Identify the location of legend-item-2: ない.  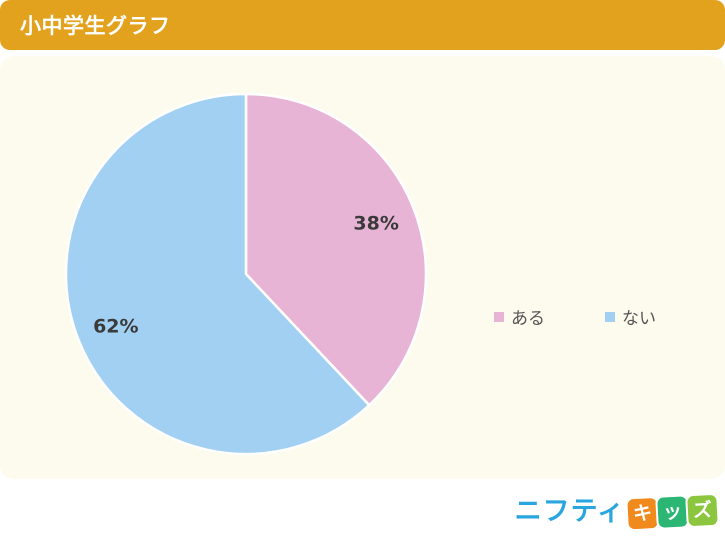
(660, 316).